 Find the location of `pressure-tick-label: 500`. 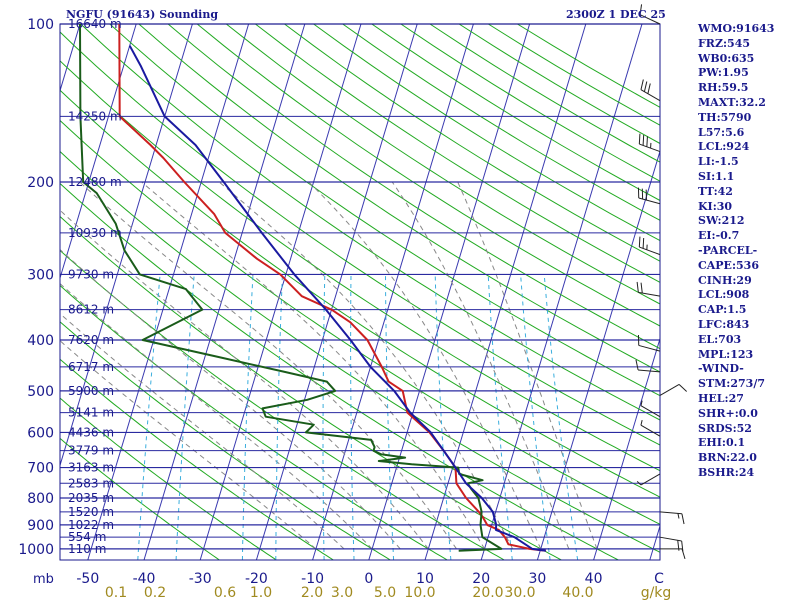

pressure-tick-label: 500 is located at coordinates (40, 392).